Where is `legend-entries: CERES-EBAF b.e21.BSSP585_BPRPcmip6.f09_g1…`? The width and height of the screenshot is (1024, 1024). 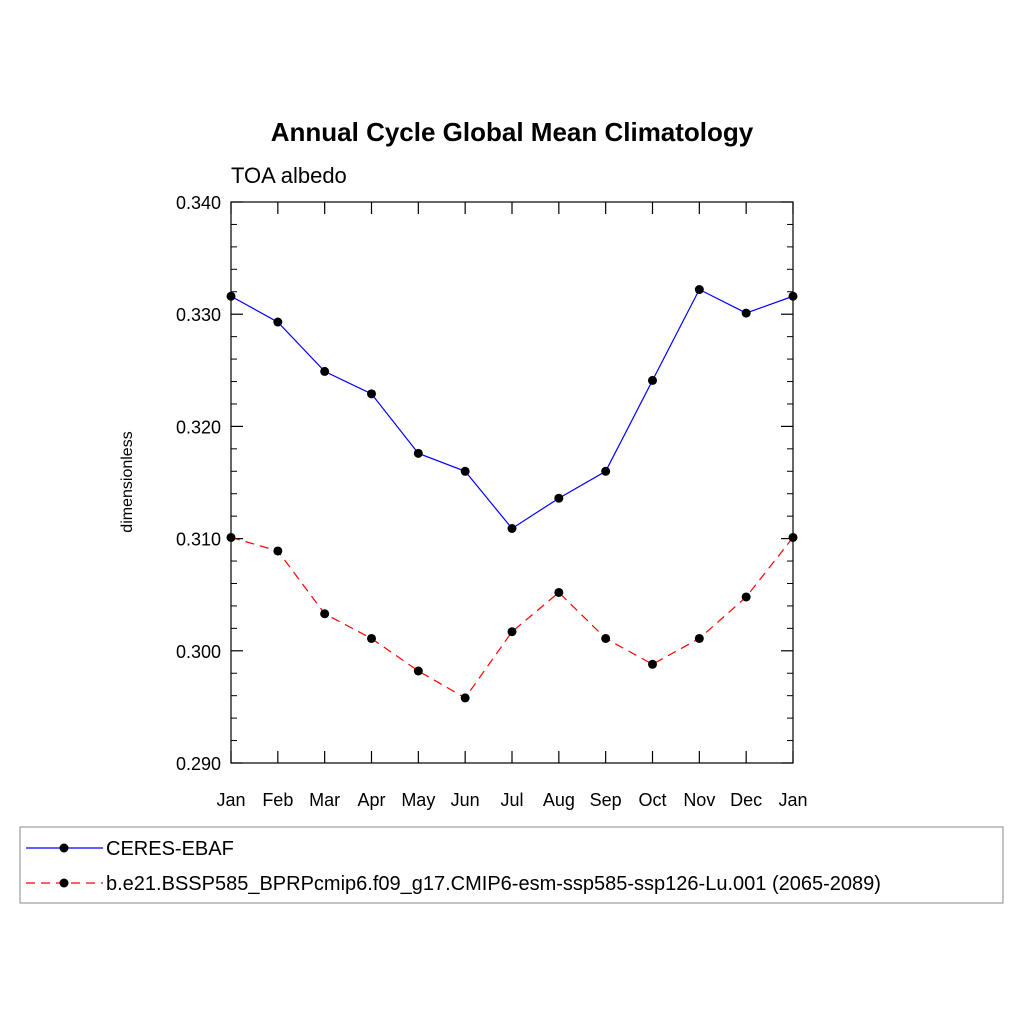 legend-entries: CERES-EBAF b.e21.BSSP585_BPRPcmip6.f09_g1… is located at coordinates (453, 866).